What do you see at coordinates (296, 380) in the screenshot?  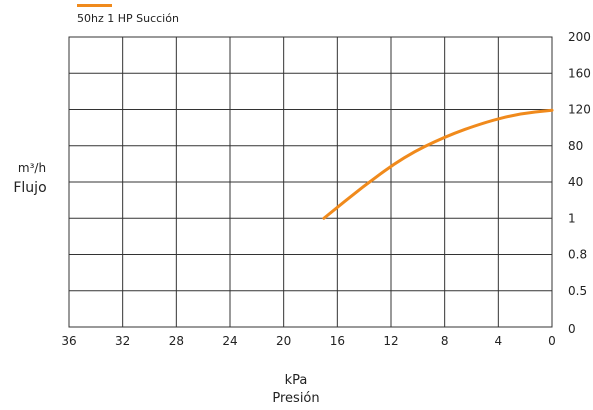 I see `x-axis-unit: kPa` at bounding box center [296, 380].